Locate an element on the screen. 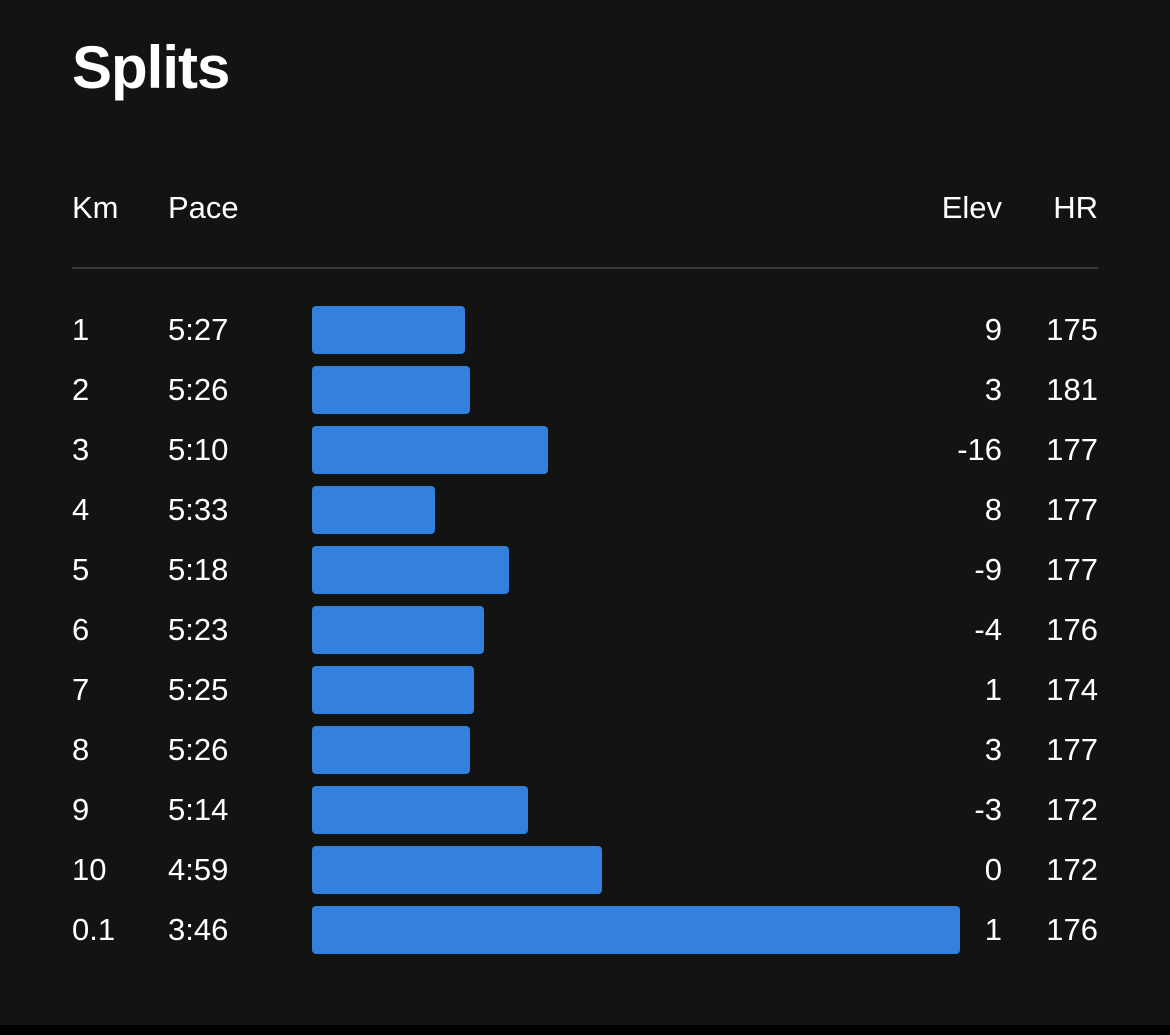 The height and width of the screenshot is (1035, 1170). split-row: 10 4:59 0 172 is located at coordinates (585, 870).